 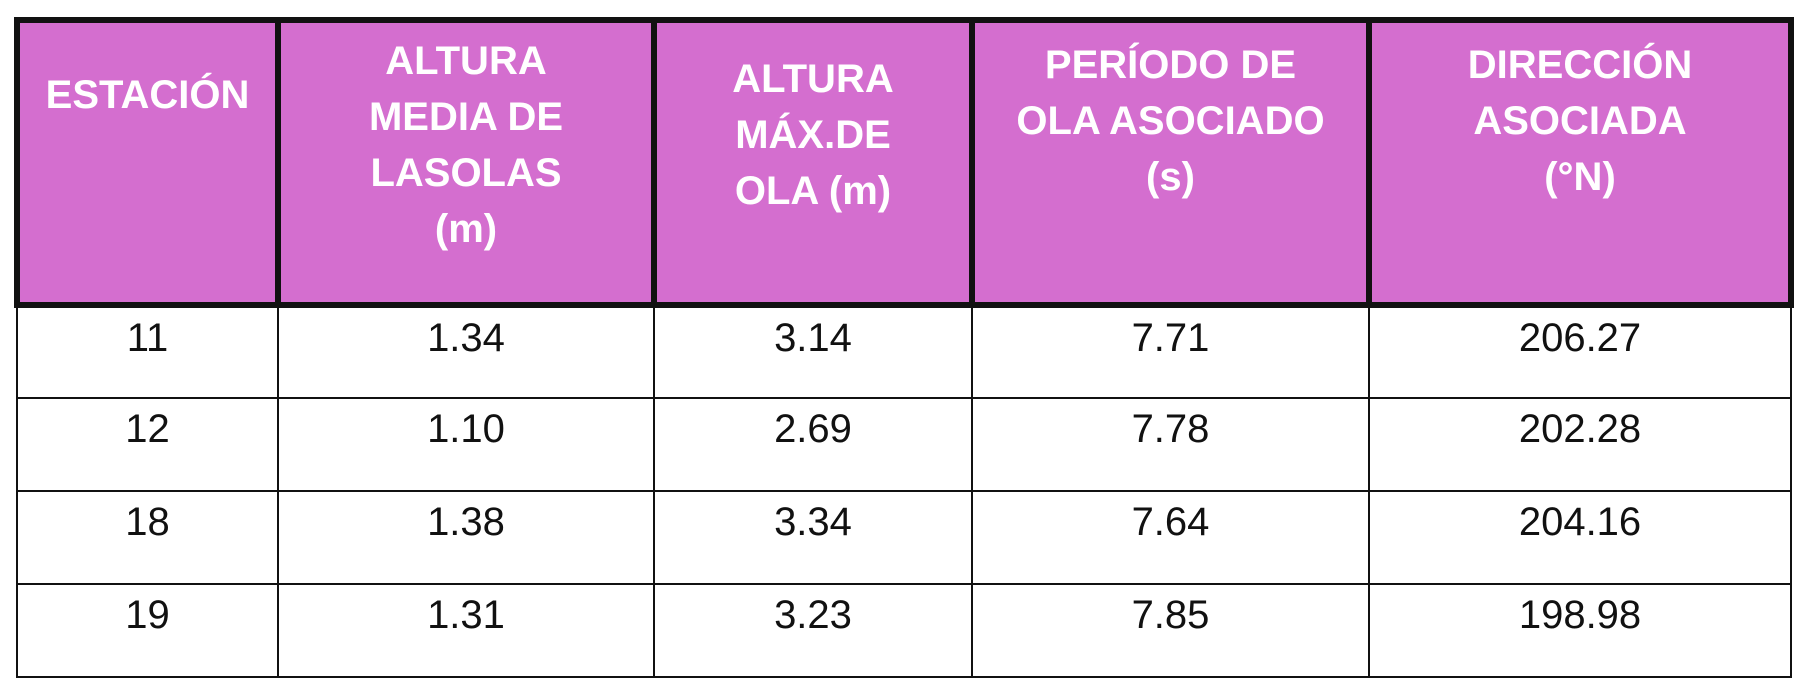 What do you see at coordinates (466, 352) in the screenshot?
I see `cell-altura-media: 1.34` at bounding box center [466, 352].